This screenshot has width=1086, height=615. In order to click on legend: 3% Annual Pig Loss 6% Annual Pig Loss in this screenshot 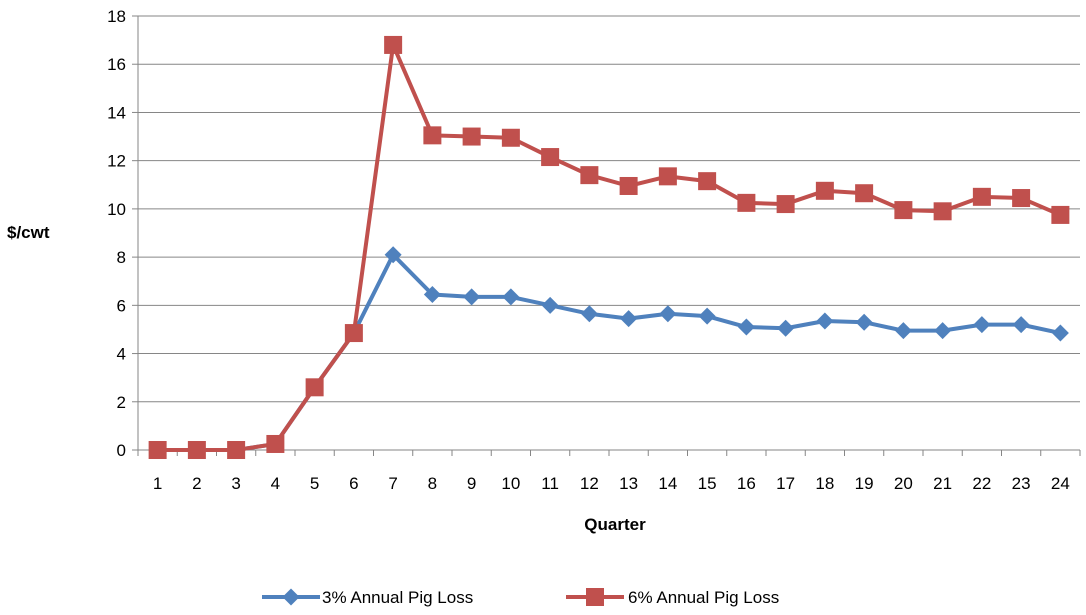, I will do `click(520, 597)`.